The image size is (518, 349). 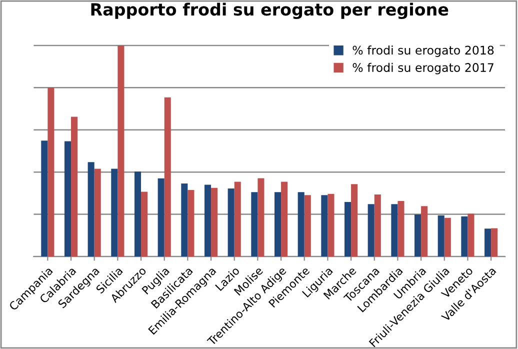 I want to click on legend-label: % frodi su erogato 2017, so click(x=423, y=68).